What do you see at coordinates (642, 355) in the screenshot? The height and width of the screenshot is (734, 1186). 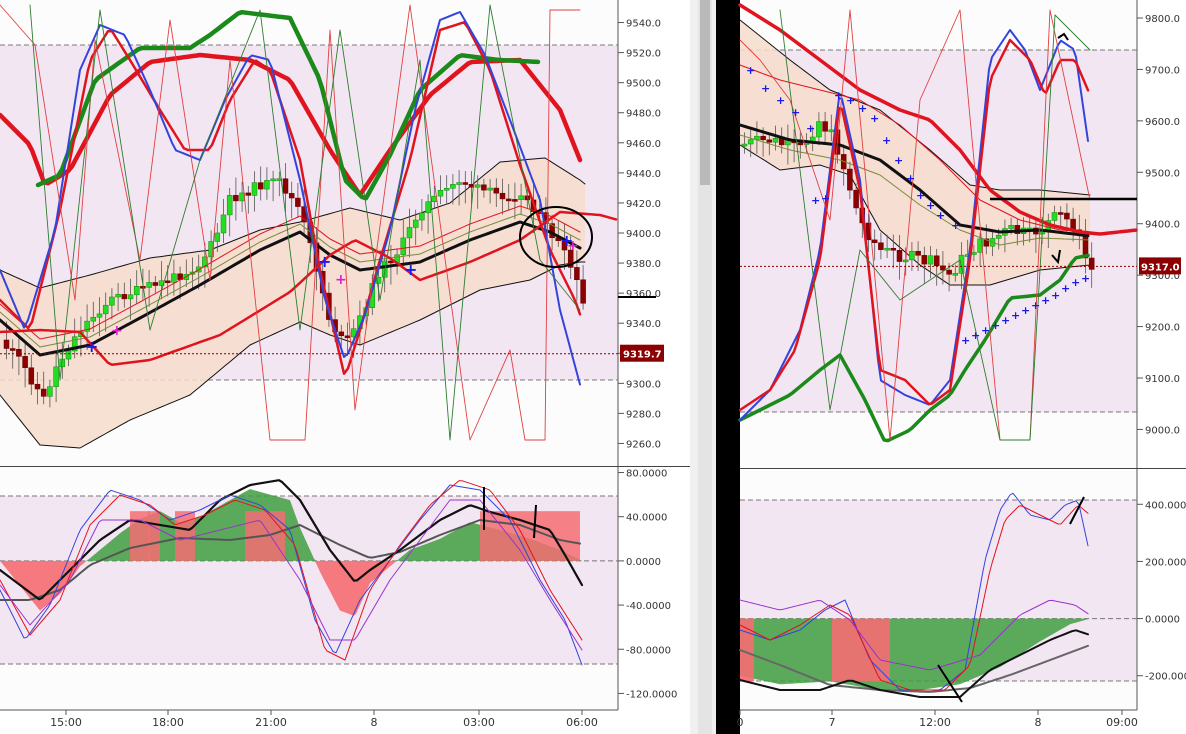 I see `last-price-label: 9319.7` at bounding box center [642, 355].